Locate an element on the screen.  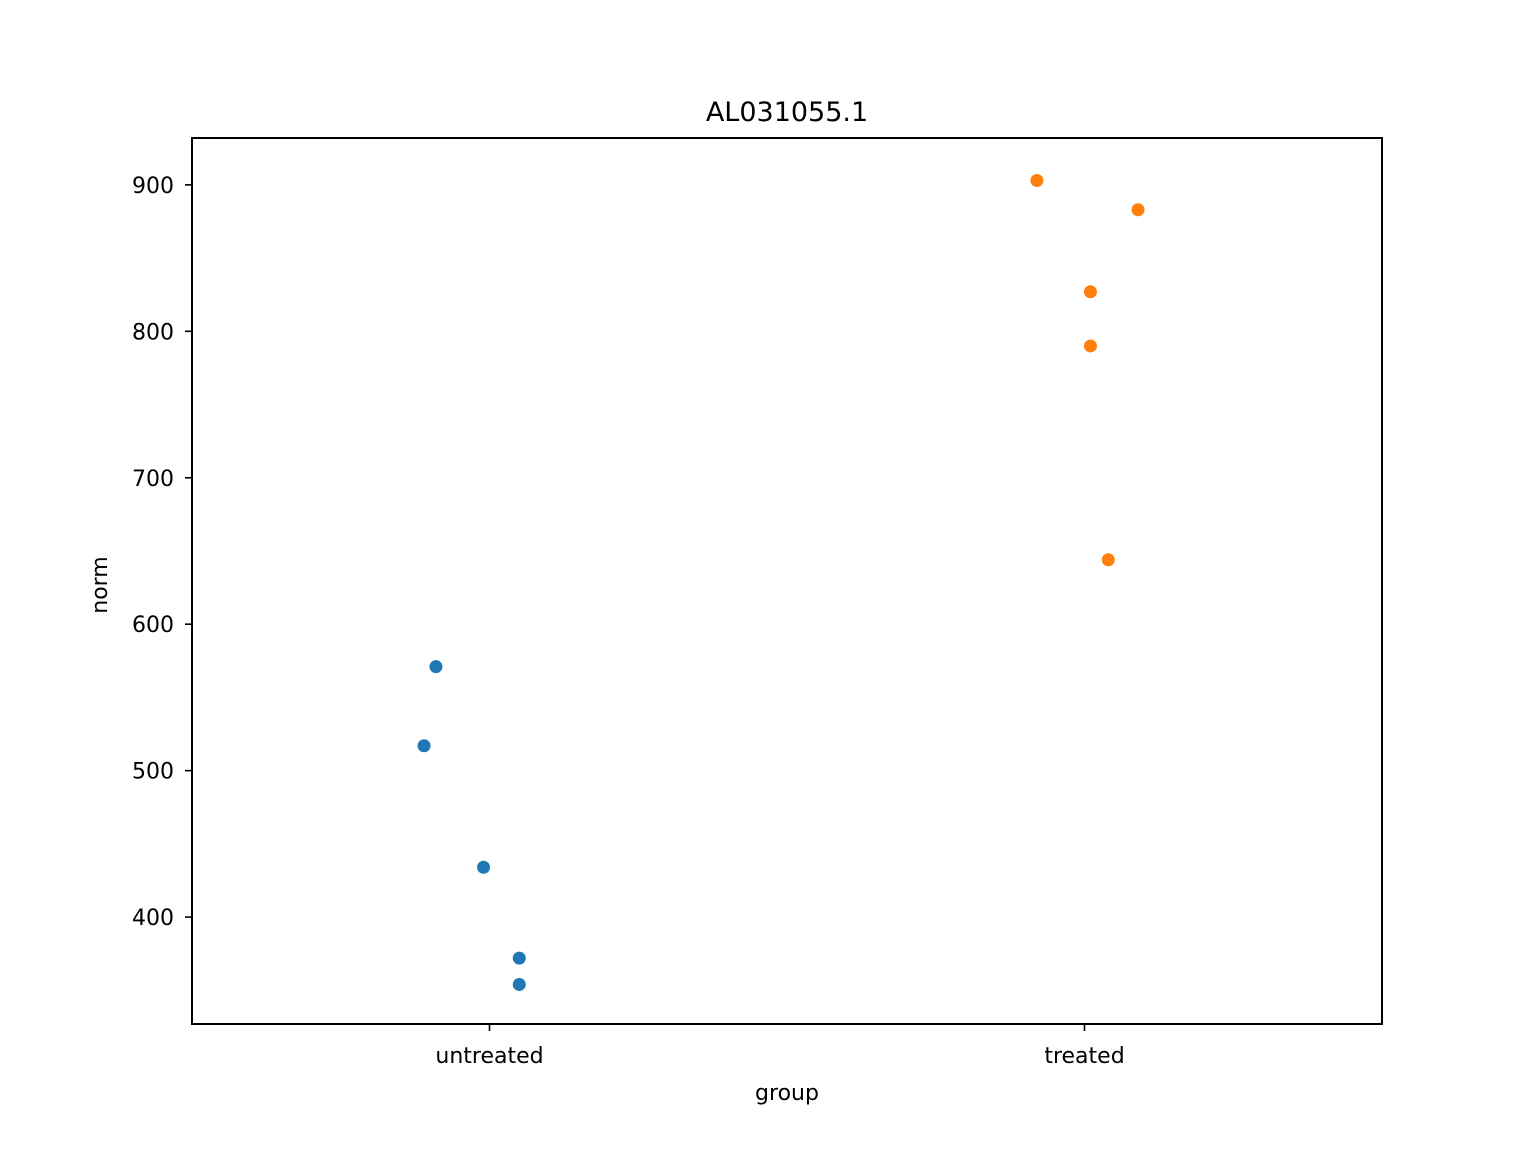
x-axis: untreated treated is located at coordinates (780, 1046).